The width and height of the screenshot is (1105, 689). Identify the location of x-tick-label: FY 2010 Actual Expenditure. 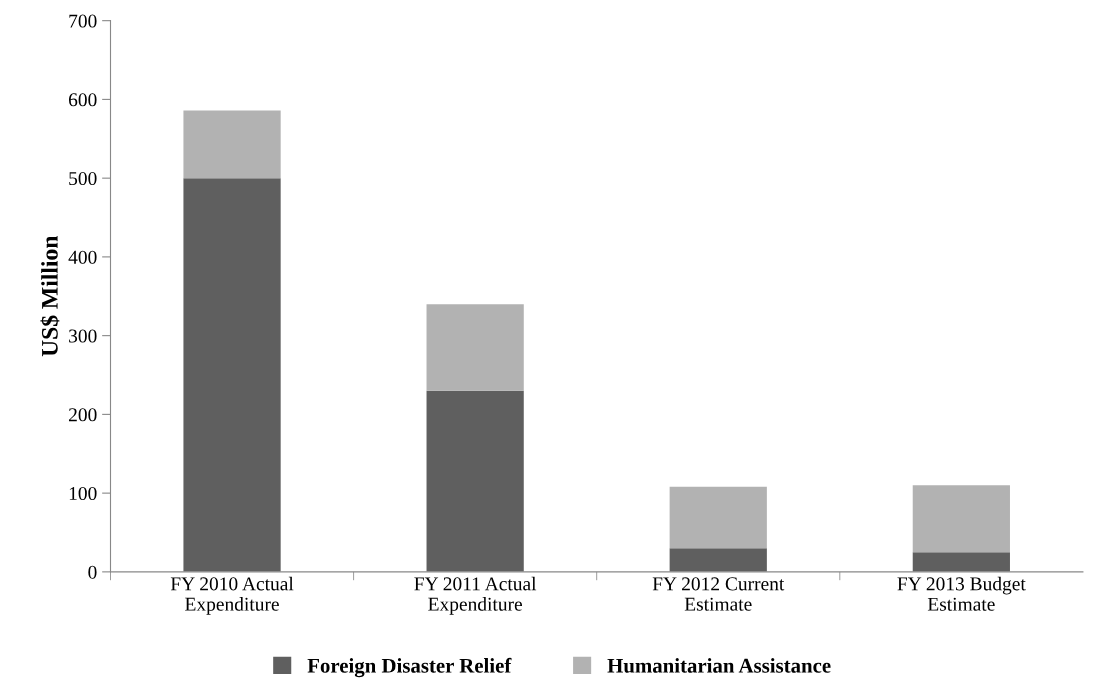
(232, 595).